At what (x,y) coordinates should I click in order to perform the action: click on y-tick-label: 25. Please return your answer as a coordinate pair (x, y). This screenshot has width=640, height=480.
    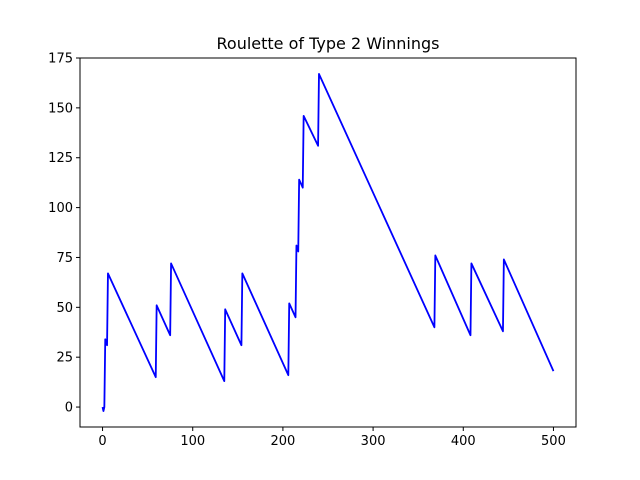
    Looking at the image, I should click on (64, 358).